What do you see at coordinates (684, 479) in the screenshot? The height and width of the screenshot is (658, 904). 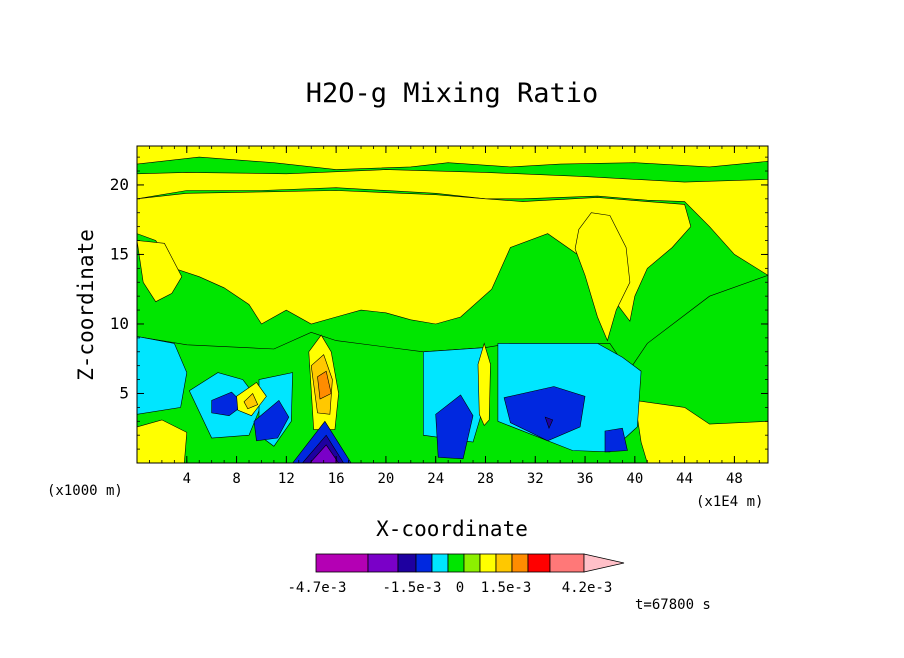 I see `x-tick-label: 44` at bounding box center [684, 479].